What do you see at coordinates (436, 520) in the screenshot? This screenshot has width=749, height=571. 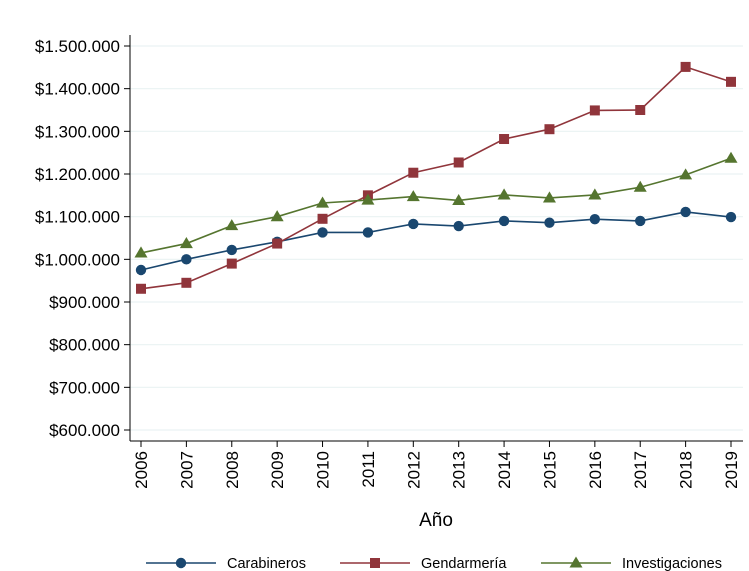 I see `x-axis-title: Año` at bounding box center [436, 520].